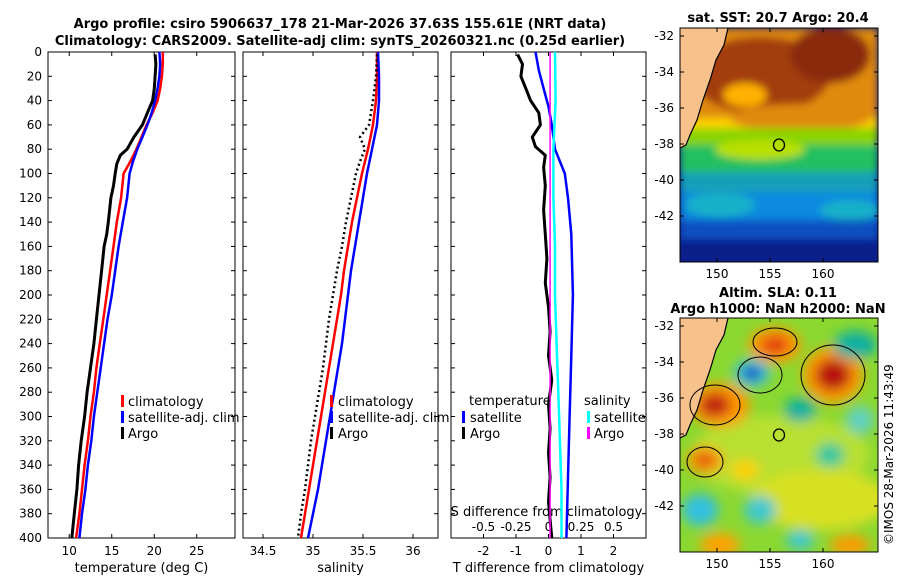 This screenshot has height=580, width=900. I want to click on x-tick-label: -1, so click(516, 551).